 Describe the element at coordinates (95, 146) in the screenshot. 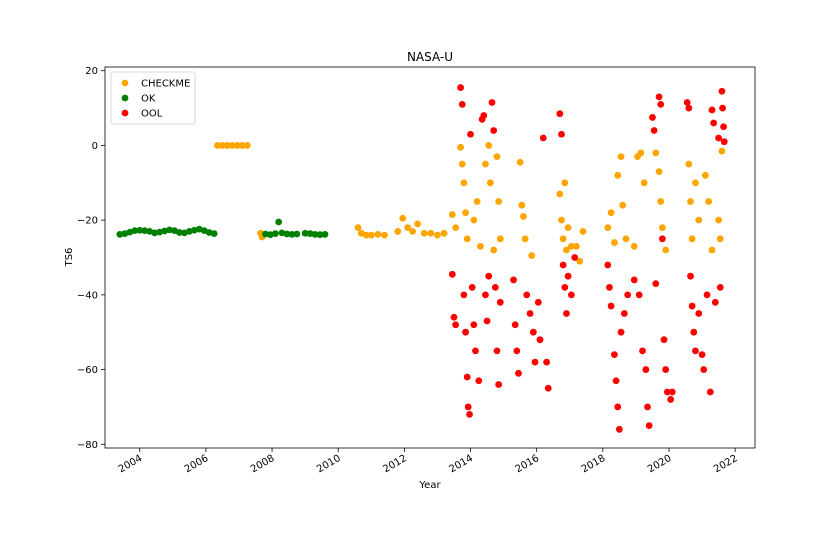

I see `y-tick-label: 0` at that location.